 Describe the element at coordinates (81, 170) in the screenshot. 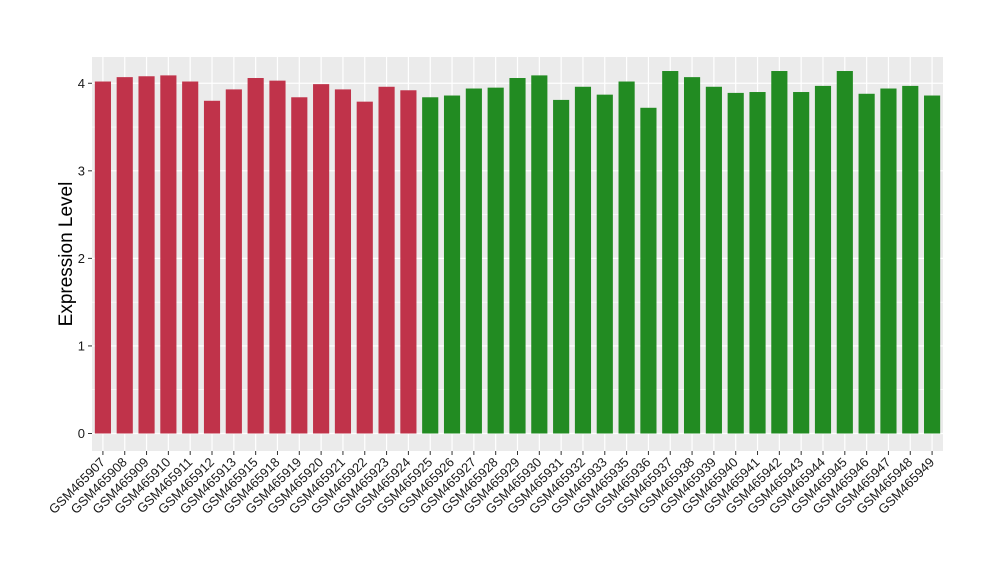

I see `y-tick-label: 3` at that location.